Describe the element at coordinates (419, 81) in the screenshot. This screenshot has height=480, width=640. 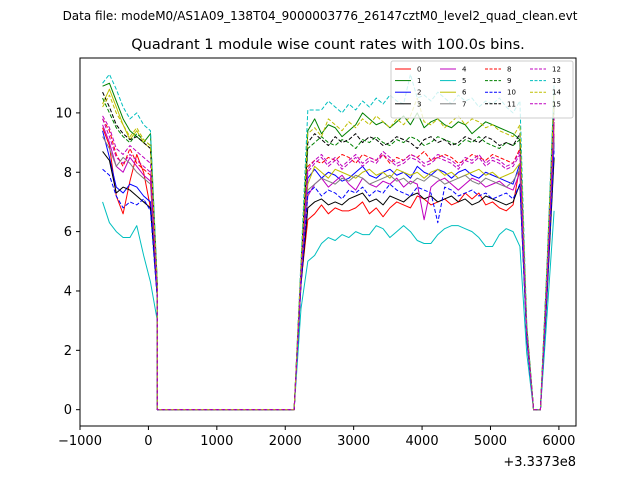
I see `legend-label-1: 1` at that location.